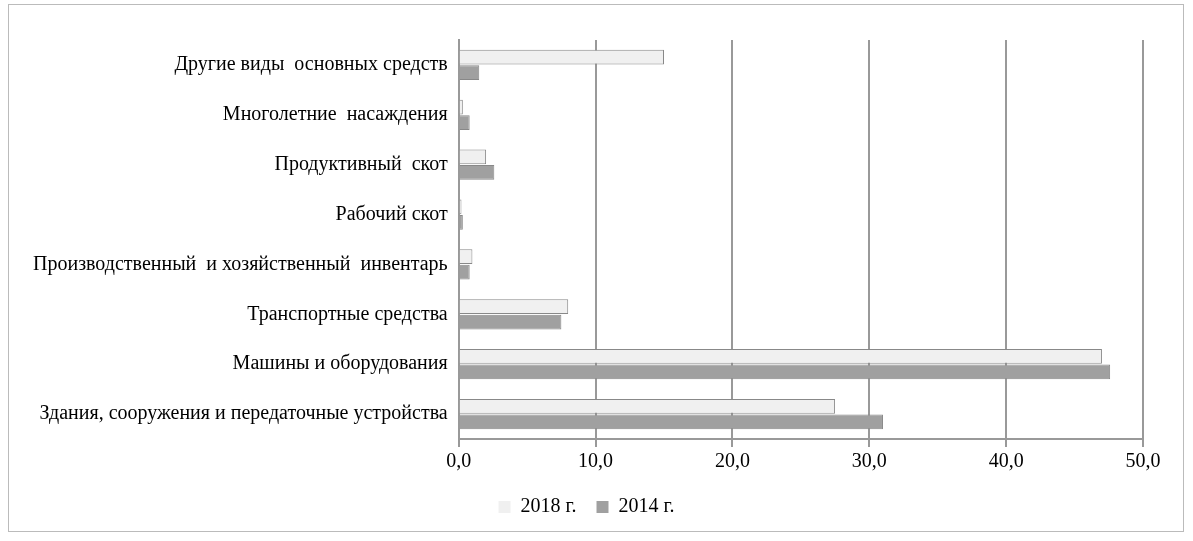 This screenshot has width=1193, height=541. I want to click on x-tick-label: 40,0, so click(1006, 460).